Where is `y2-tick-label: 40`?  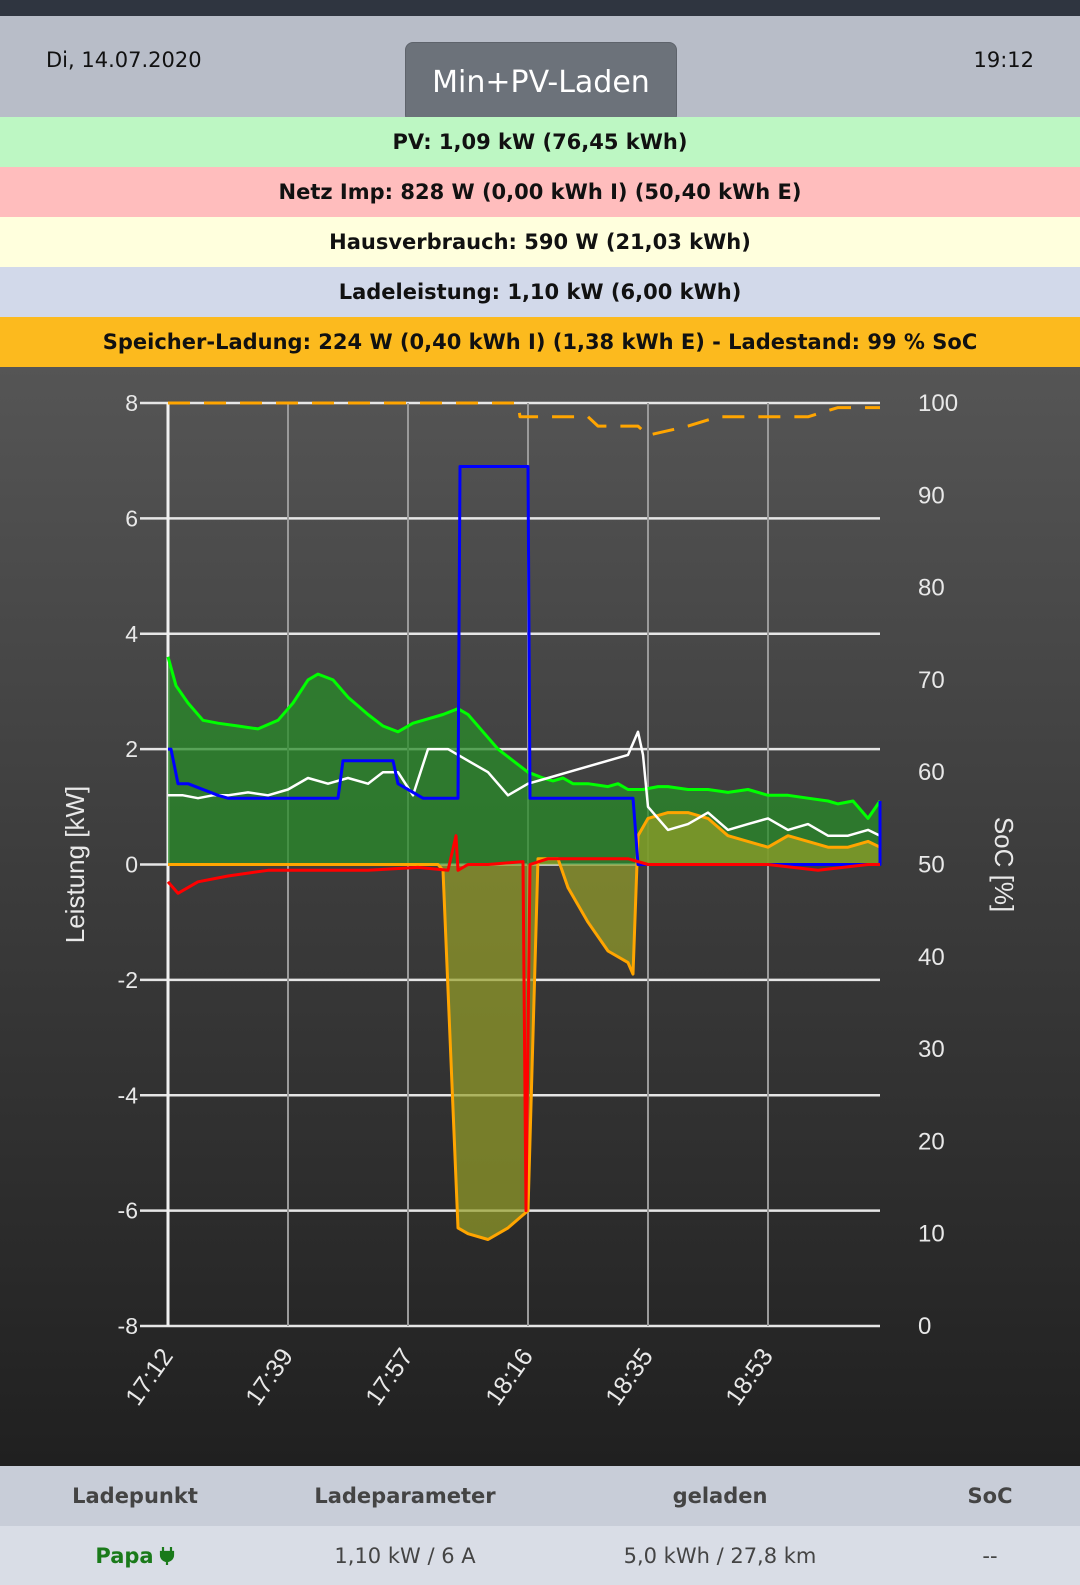
y2-tick-label: 40 is located at coordinates (931, 957).